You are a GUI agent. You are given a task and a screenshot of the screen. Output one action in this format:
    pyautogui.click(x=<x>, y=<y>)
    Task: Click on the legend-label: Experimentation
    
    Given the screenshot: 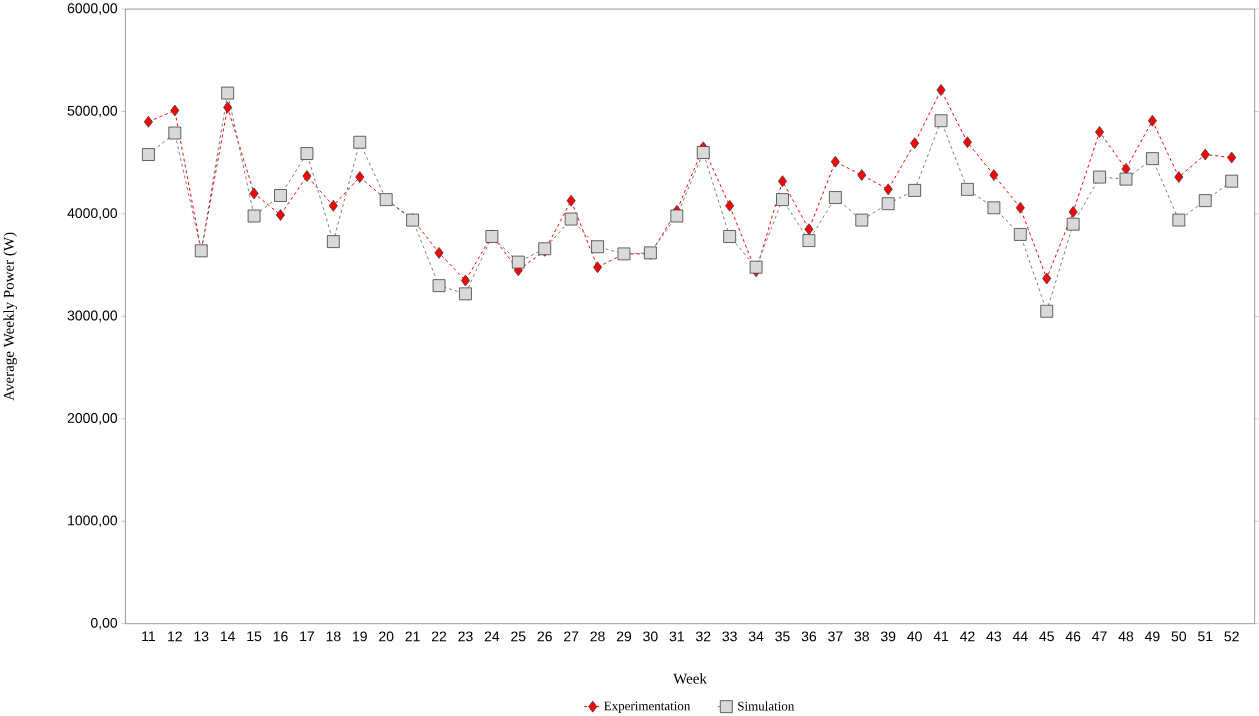 What is the action you would take?
    pyautogui.click(x=647, y=707)
    